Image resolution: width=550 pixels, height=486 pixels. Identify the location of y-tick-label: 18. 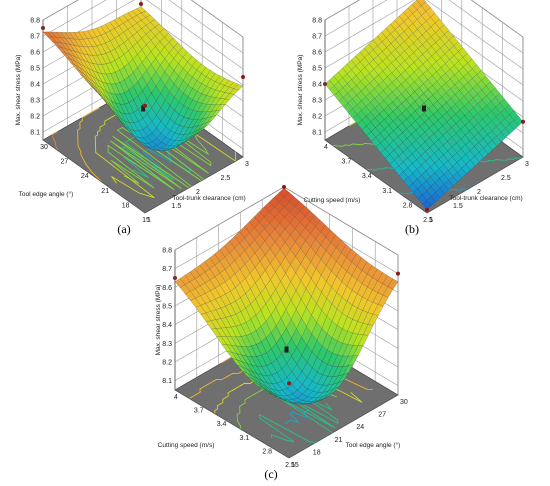
(126, 205).